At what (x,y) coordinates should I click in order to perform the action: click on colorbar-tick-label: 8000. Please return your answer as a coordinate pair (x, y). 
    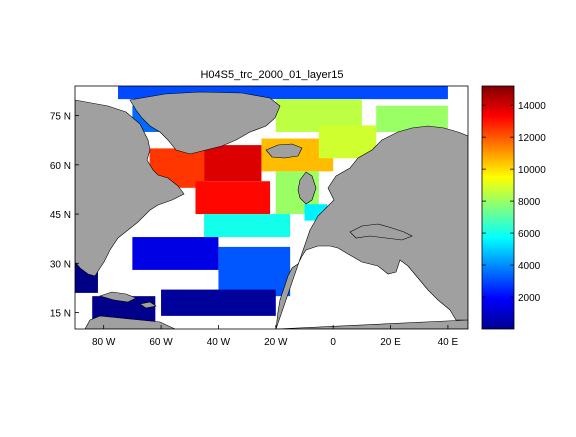
    Looking at the image, I should click on (529, 202).